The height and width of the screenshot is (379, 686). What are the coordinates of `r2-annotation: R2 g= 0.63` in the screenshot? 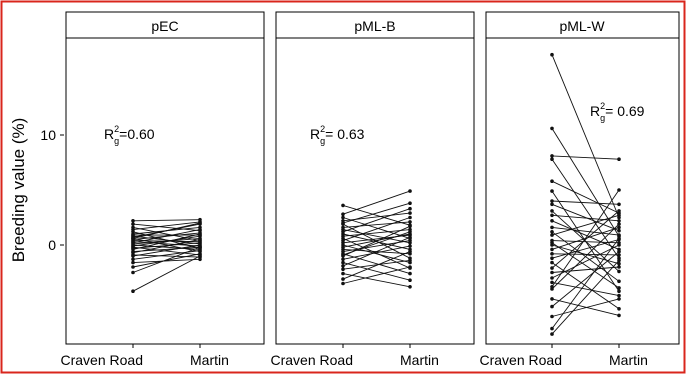 It's located at (337, 135).